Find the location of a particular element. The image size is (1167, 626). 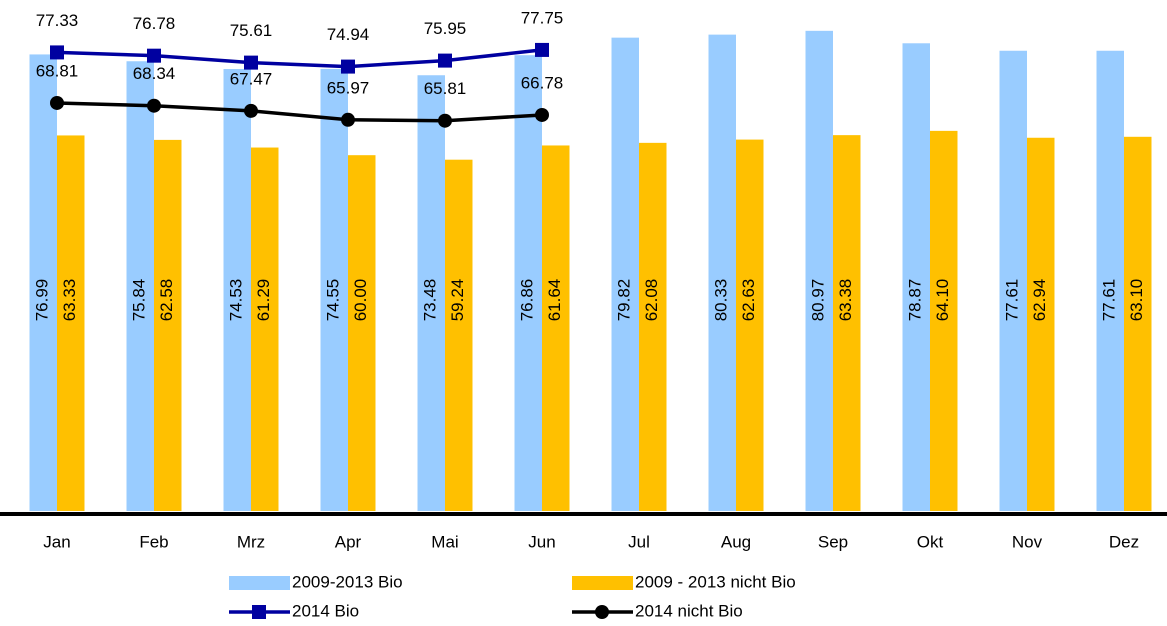

legend-label: 2009 - 2013 nicht Bio is located at coordinates (715, 581).